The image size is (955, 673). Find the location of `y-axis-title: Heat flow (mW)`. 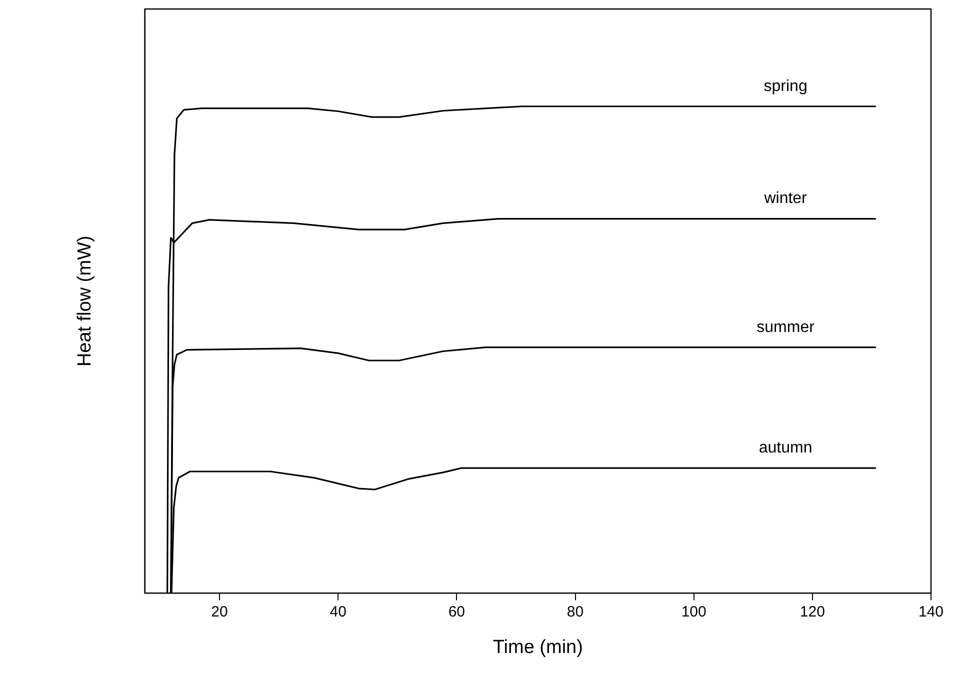

y-axis-title: Heat flow (mW) is located at coordinates (85, 301).